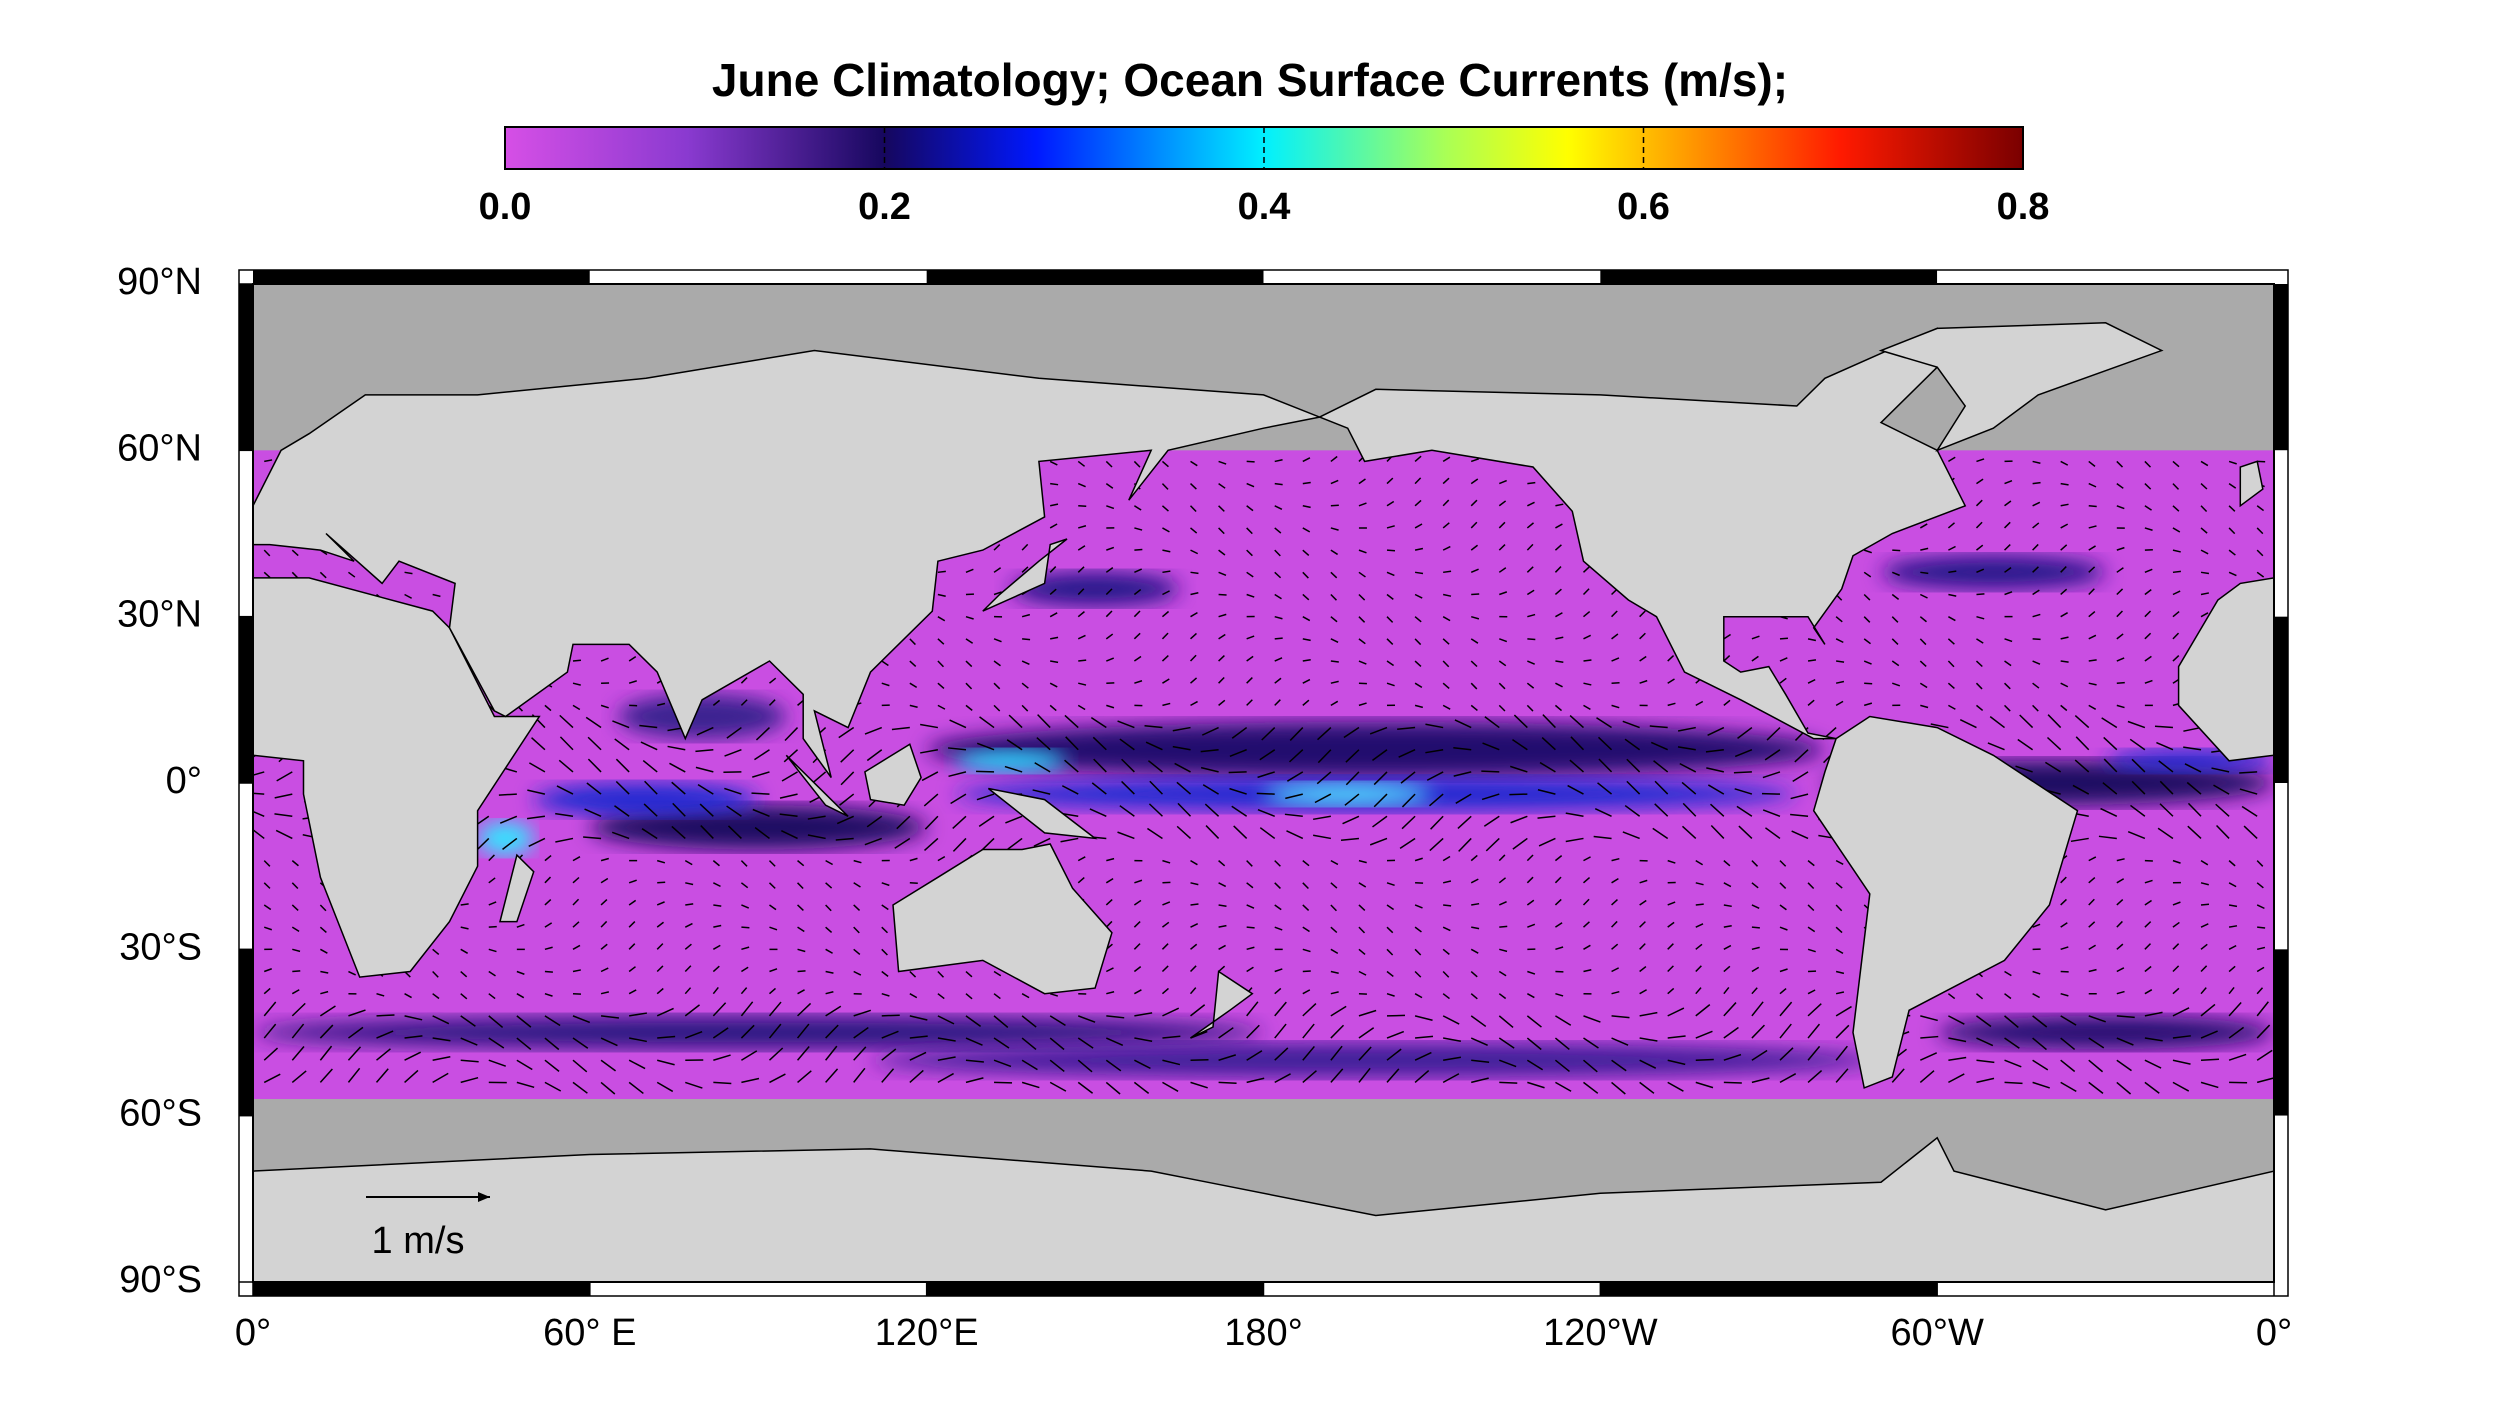  What do you see at coordinates (1263, 1333) in the screenshot?
I see `lon-tick-label: 180°` at bounding box center [1263, 1333].